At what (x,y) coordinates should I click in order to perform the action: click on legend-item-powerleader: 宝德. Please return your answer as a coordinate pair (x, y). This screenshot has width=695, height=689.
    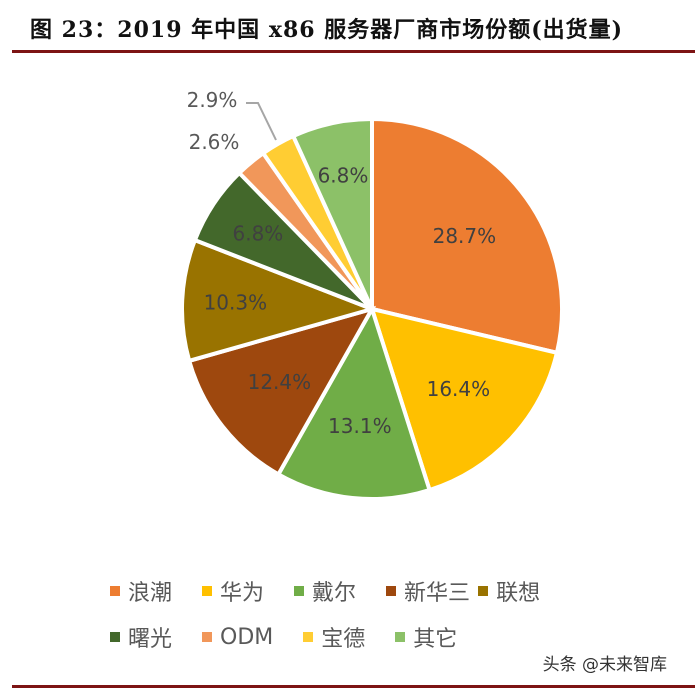
    Looking at the image, I should click on (334, 637).